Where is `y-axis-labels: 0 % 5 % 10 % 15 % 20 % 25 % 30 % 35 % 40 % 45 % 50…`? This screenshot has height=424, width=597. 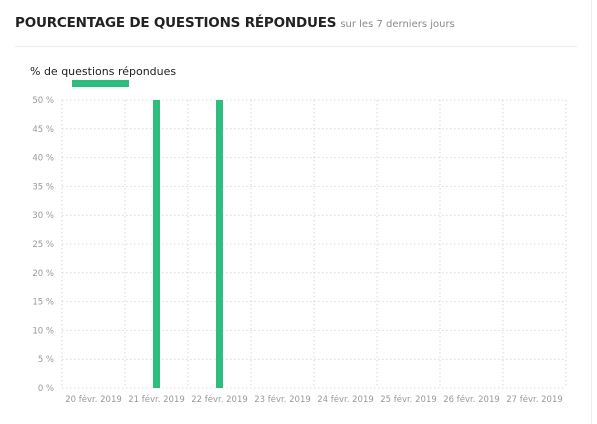
y-axis-labels: 0 % 5 % 10 % 15 % 20 % 25 % 30 % 35 % 40 % 45 % 50… is located at coordinates (43, 245).